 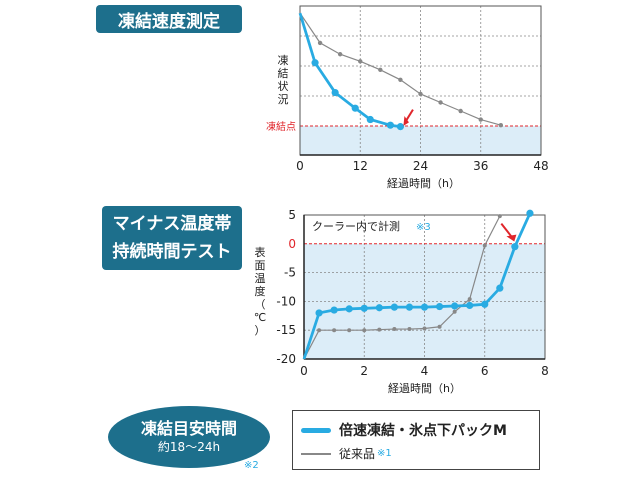 I want to click on y-tick-label: -10, so click(x=286, y=301).